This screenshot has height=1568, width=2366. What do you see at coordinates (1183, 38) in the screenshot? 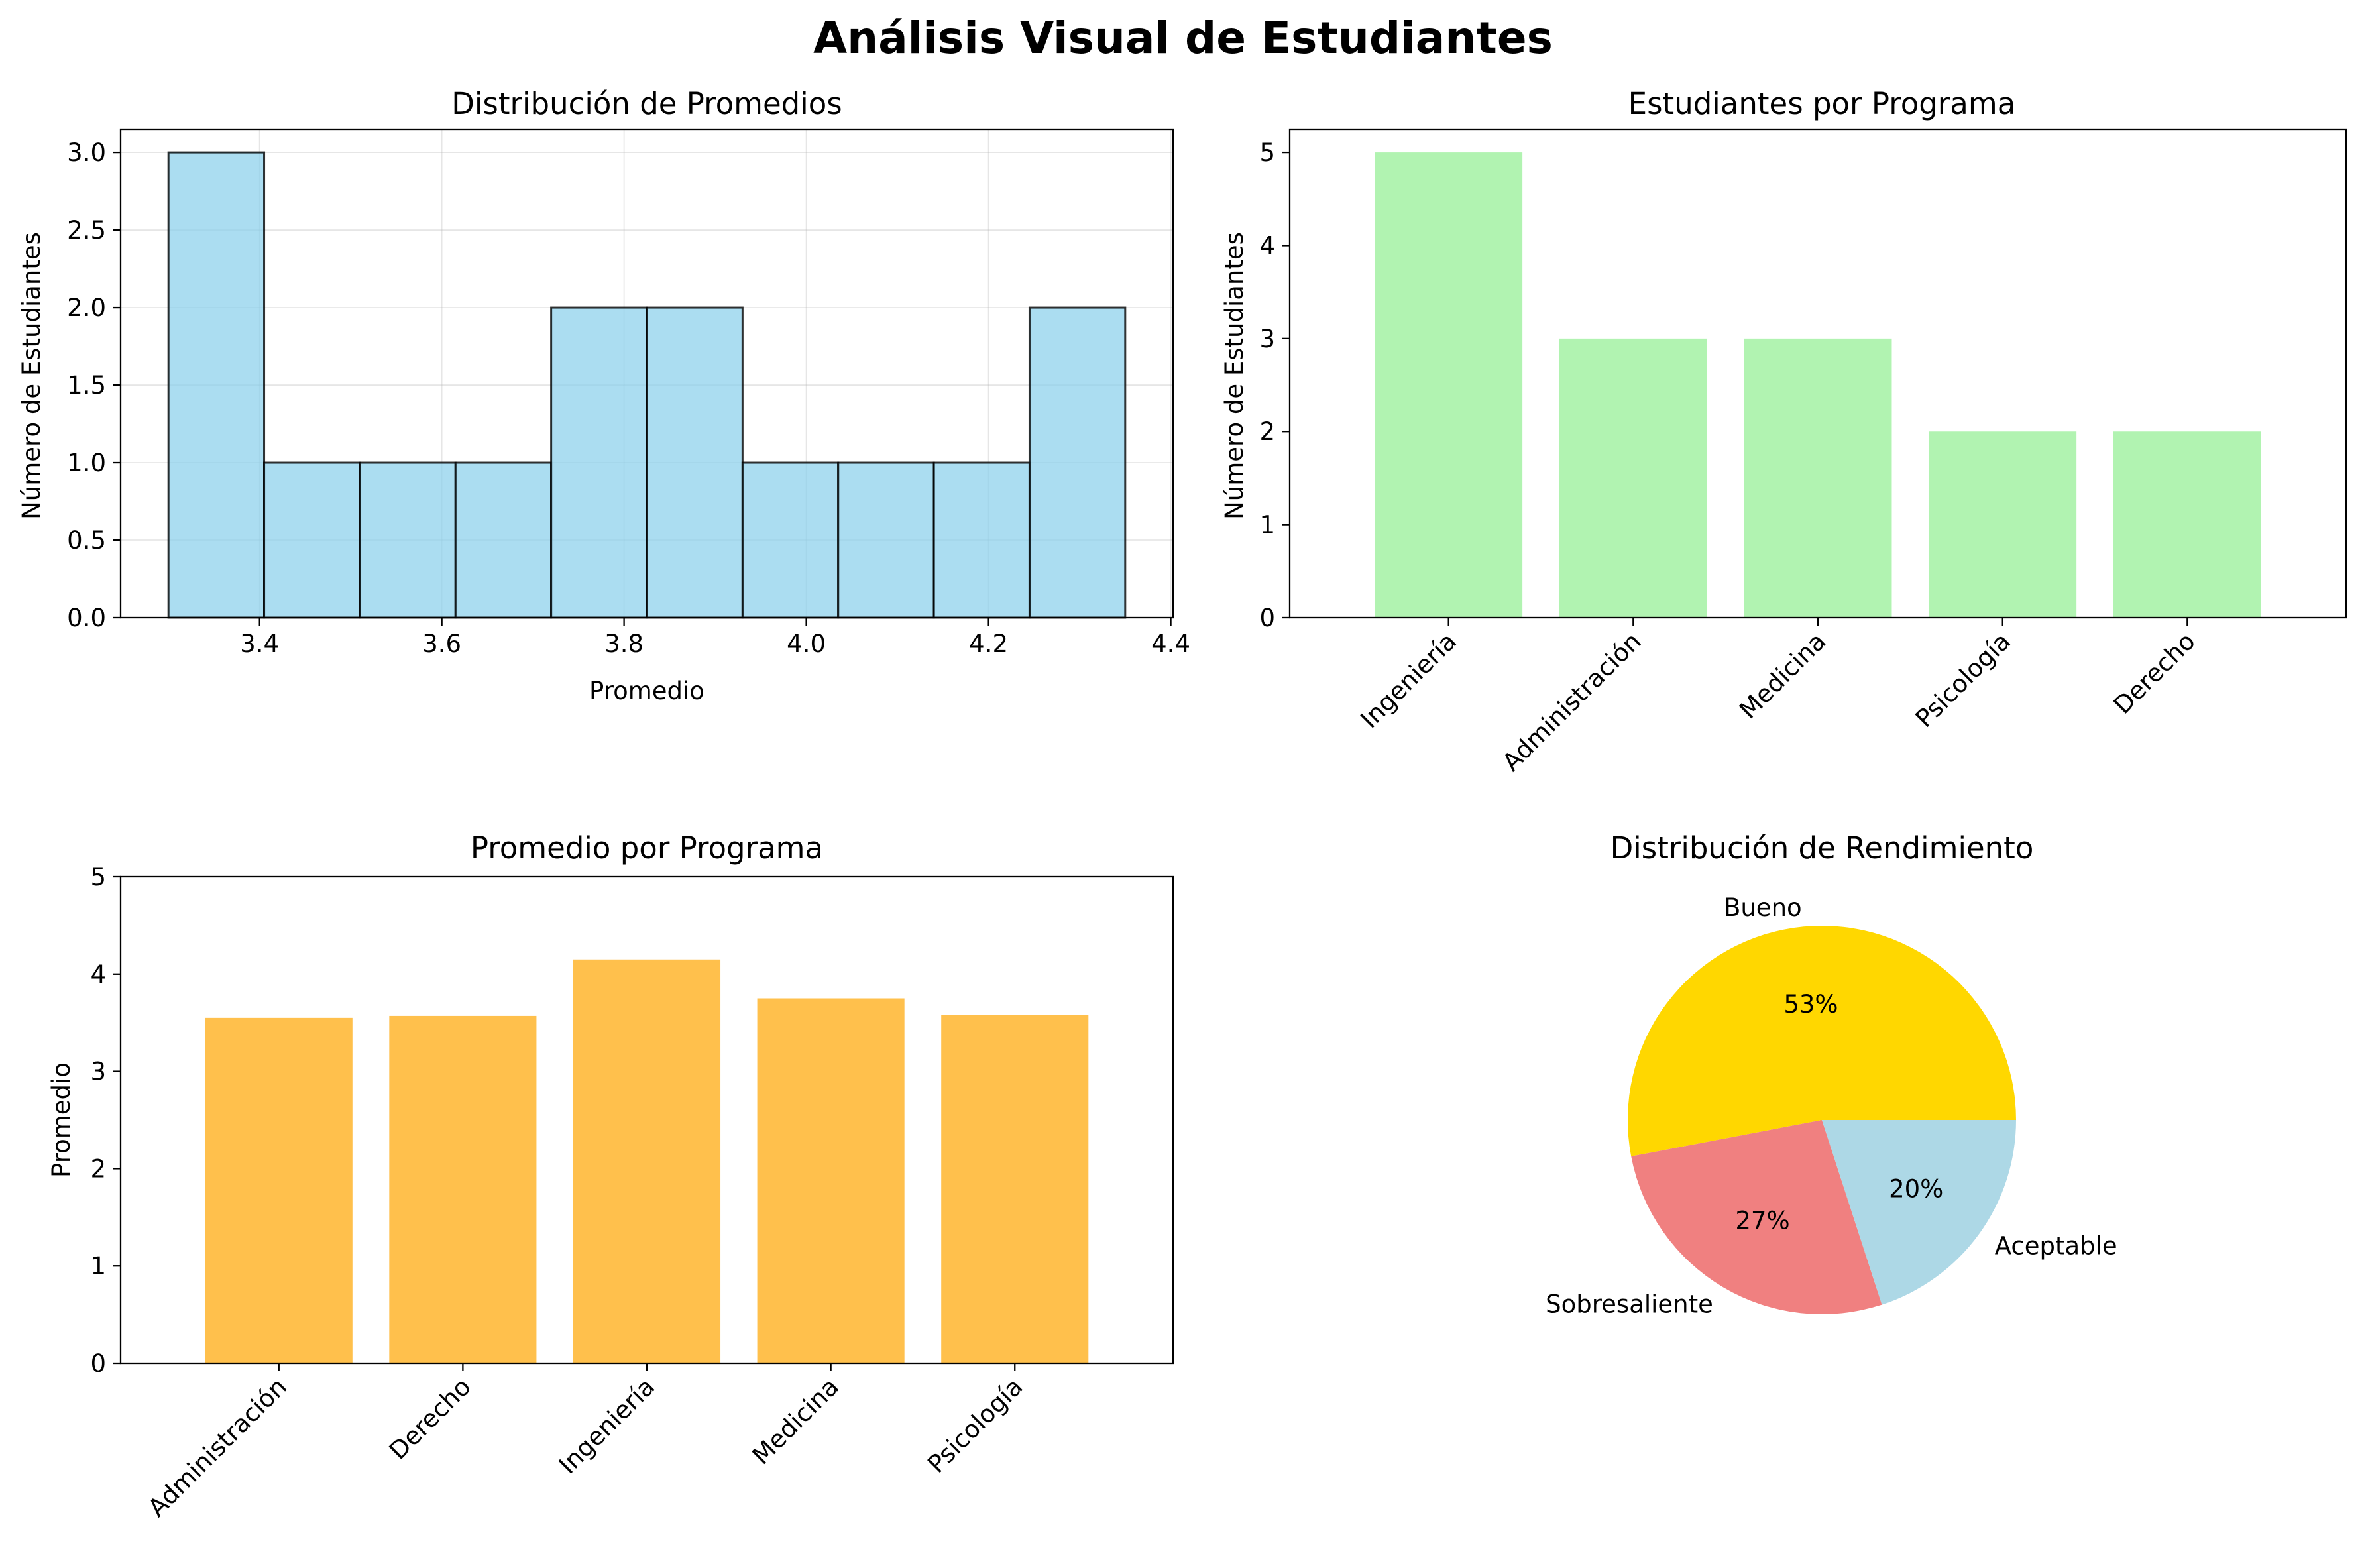
I see `figure-title: Análisis Visual de Estudiantes` at bounding box center [1183, 38].